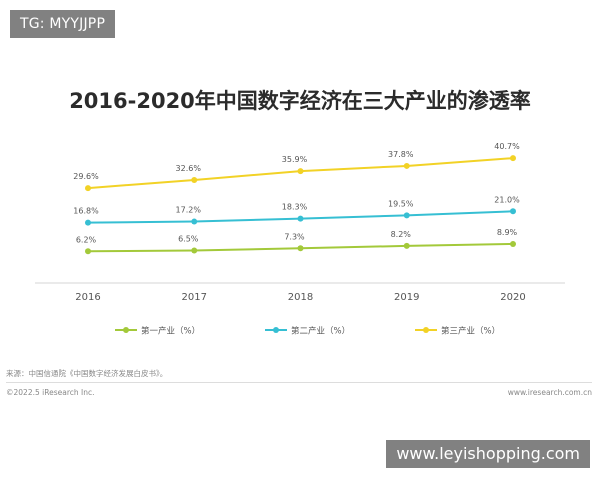  Describe the element at coordinates (488, 454) in the screenshot. I see `site-watermark: www.leyishopping.com` at that location.